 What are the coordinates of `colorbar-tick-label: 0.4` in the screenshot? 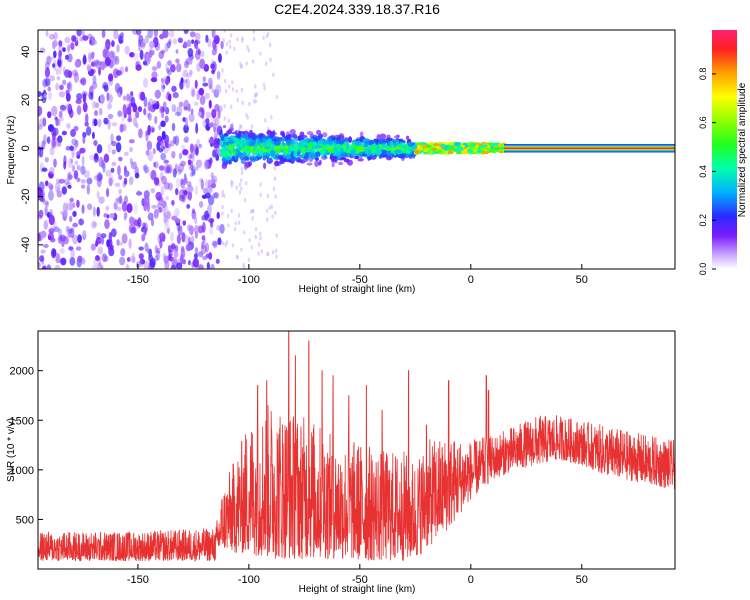 It's located at (703, 171).